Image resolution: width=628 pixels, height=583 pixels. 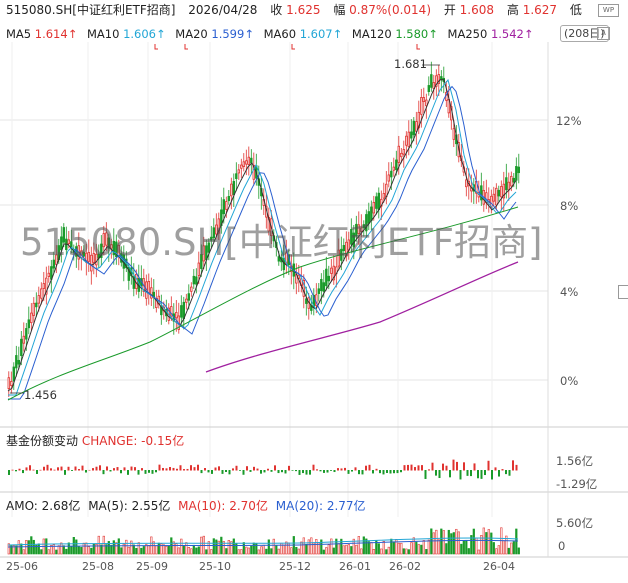 I want to click on side-panel-icon, so click(x=623, y=292).